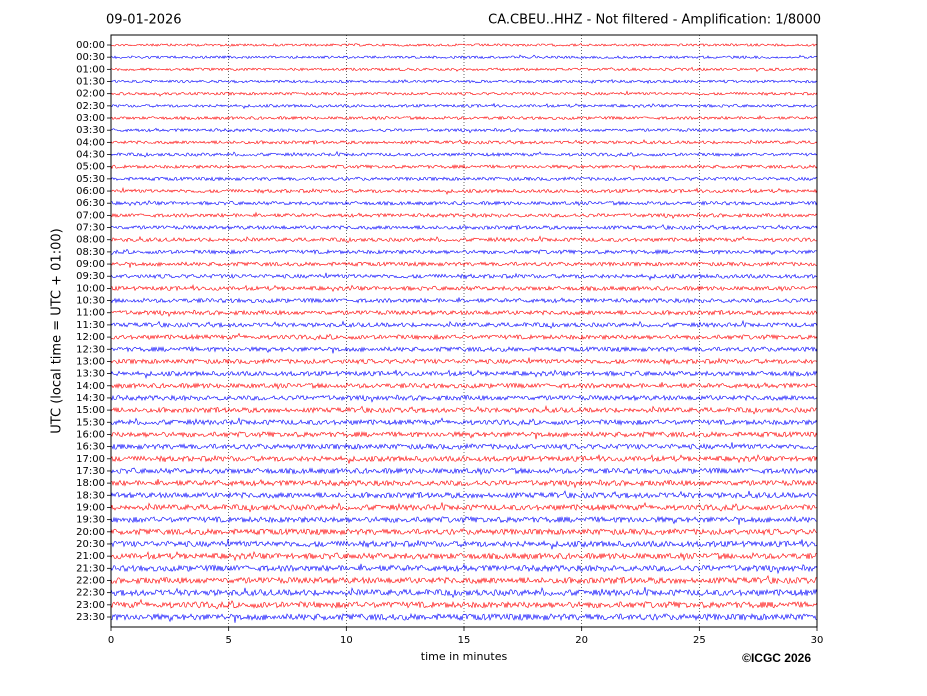 The image size is (927, 696). I want to click on y-tick-label: 21:00, so click(90, 556).